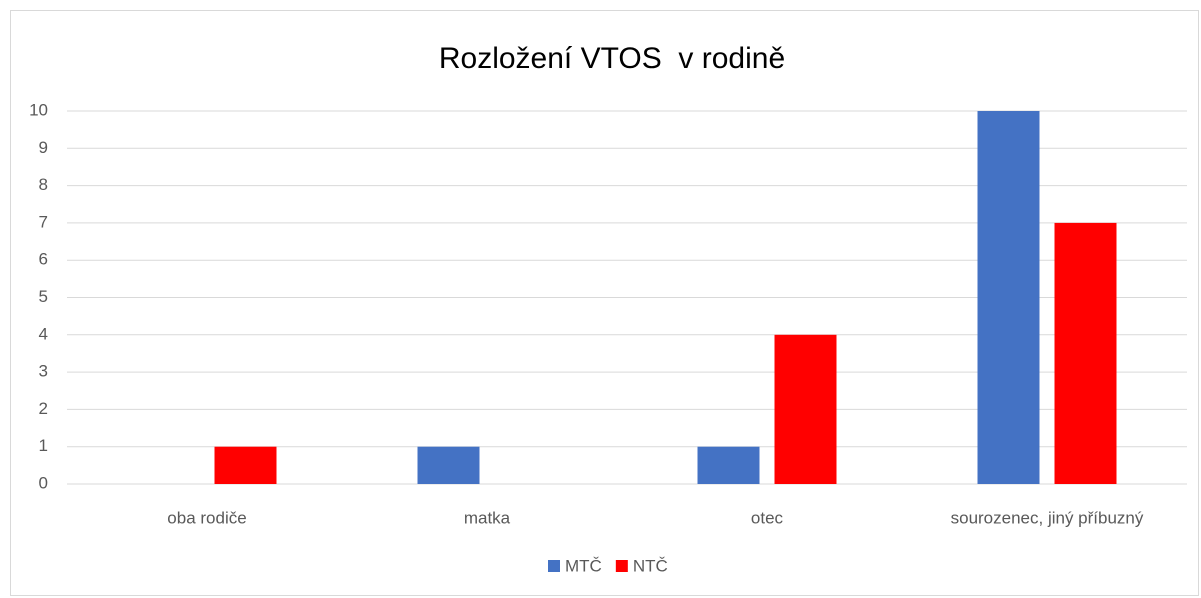  Describe the element at coordinates (583, 565) in the screenshot. I see `legend-label: MTČ` at that location.